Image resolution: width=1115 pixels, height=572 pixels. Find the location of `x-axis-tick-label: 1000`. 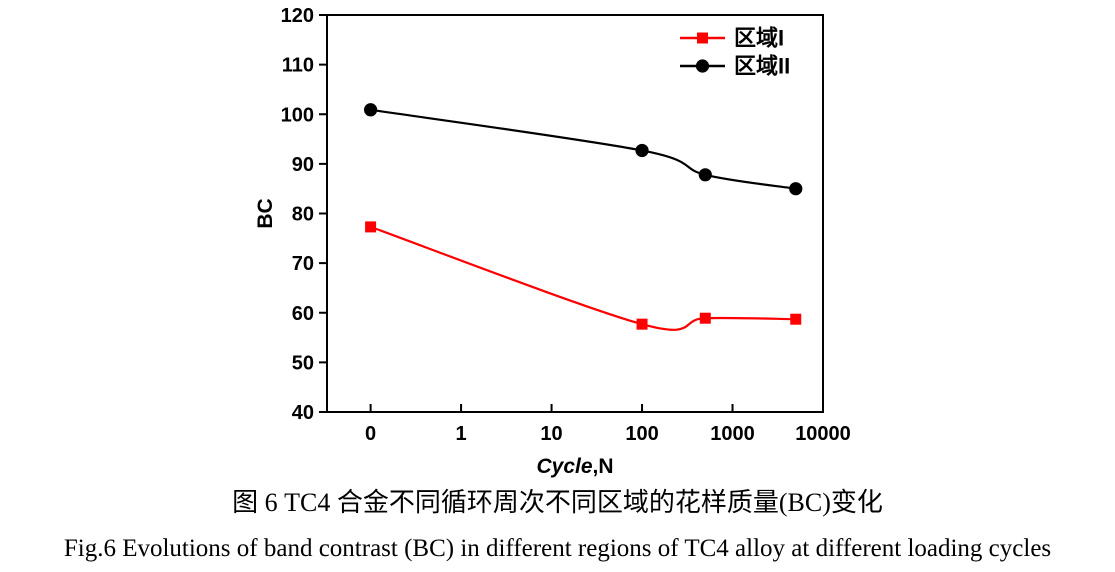

x-axis-tick-label: 1000 is located at coordinates (732, 434).